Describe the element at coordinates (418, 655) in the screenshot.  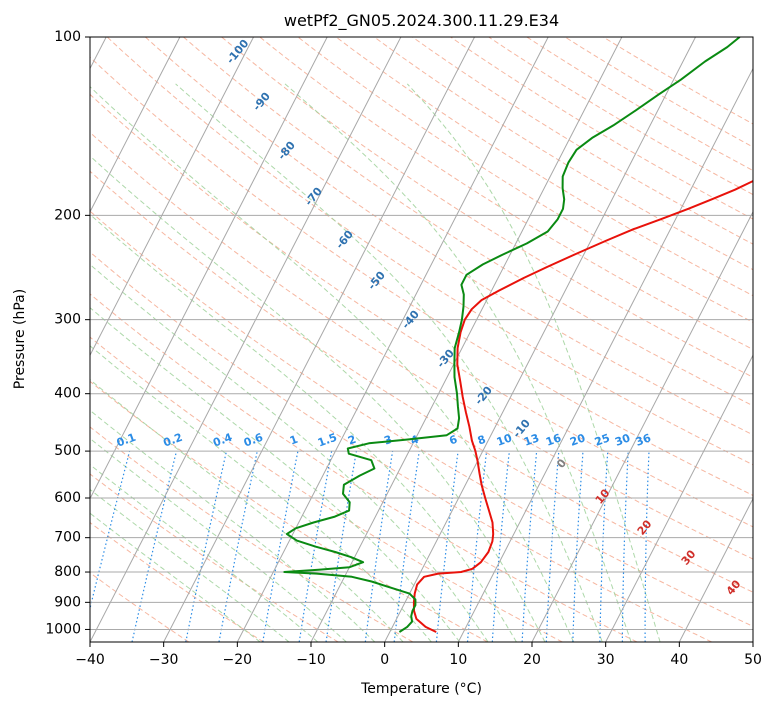
I see `x-axis: −40 −30 −20 −10 0 10 20 30 40 50` at that location.